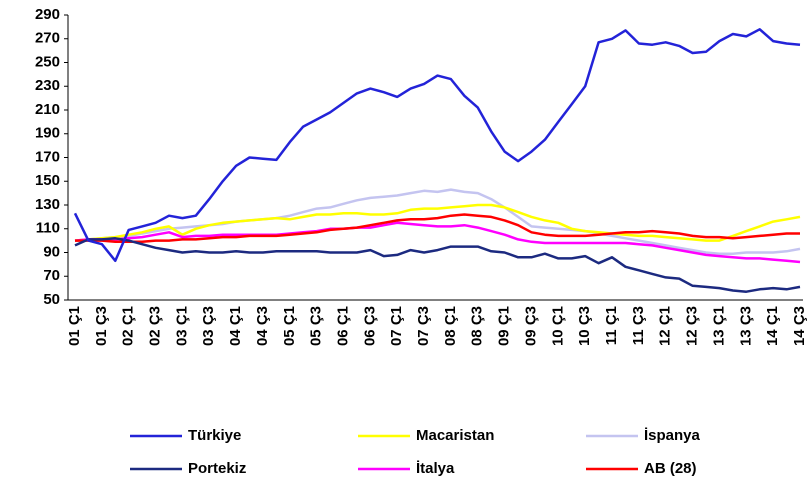  Describe the element at coordinates (51, 275) in the screenshot. I see `y-tick-label: 70` at that location.